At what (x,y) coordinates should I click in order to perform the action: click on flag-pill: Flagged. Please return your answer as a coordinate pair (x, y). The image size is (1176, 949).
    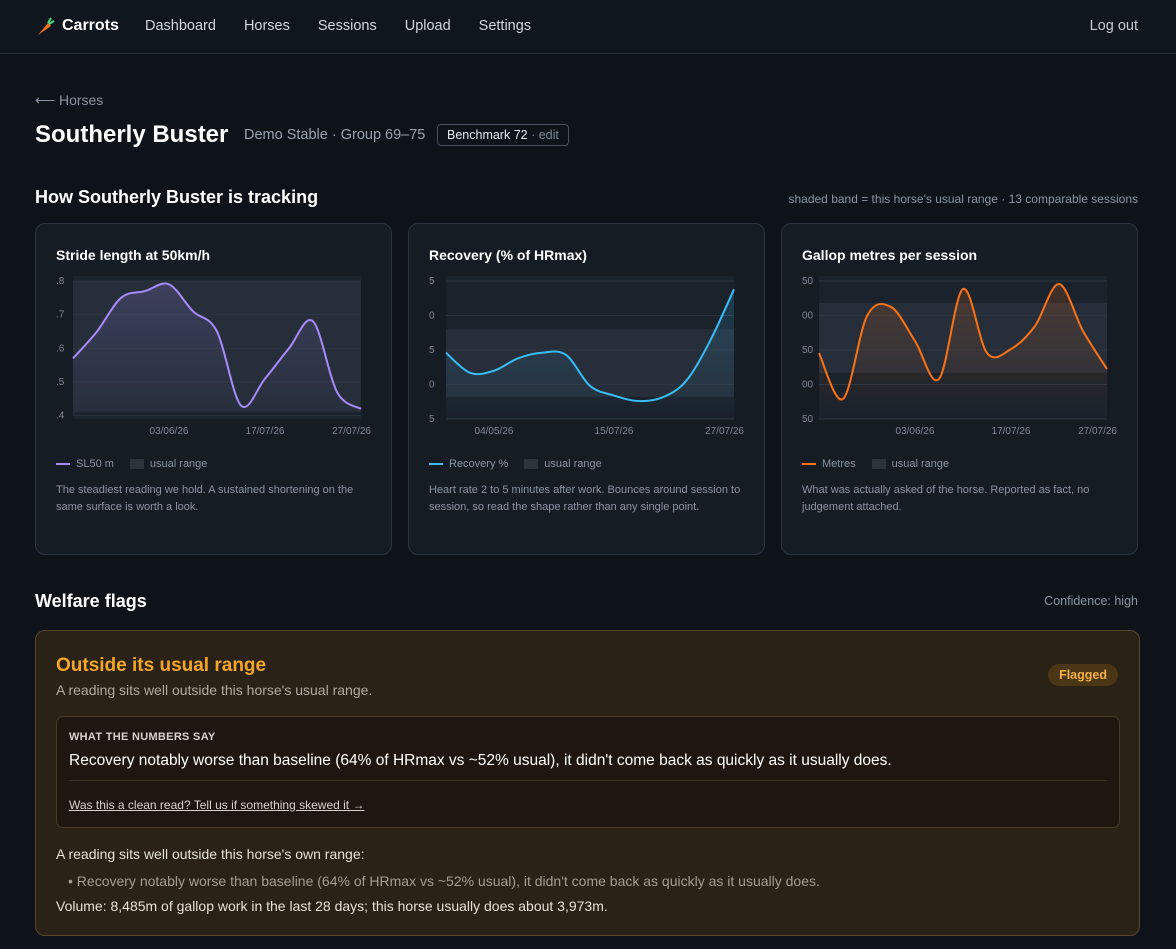
    Looking at the image, I should click on (1083, 675).